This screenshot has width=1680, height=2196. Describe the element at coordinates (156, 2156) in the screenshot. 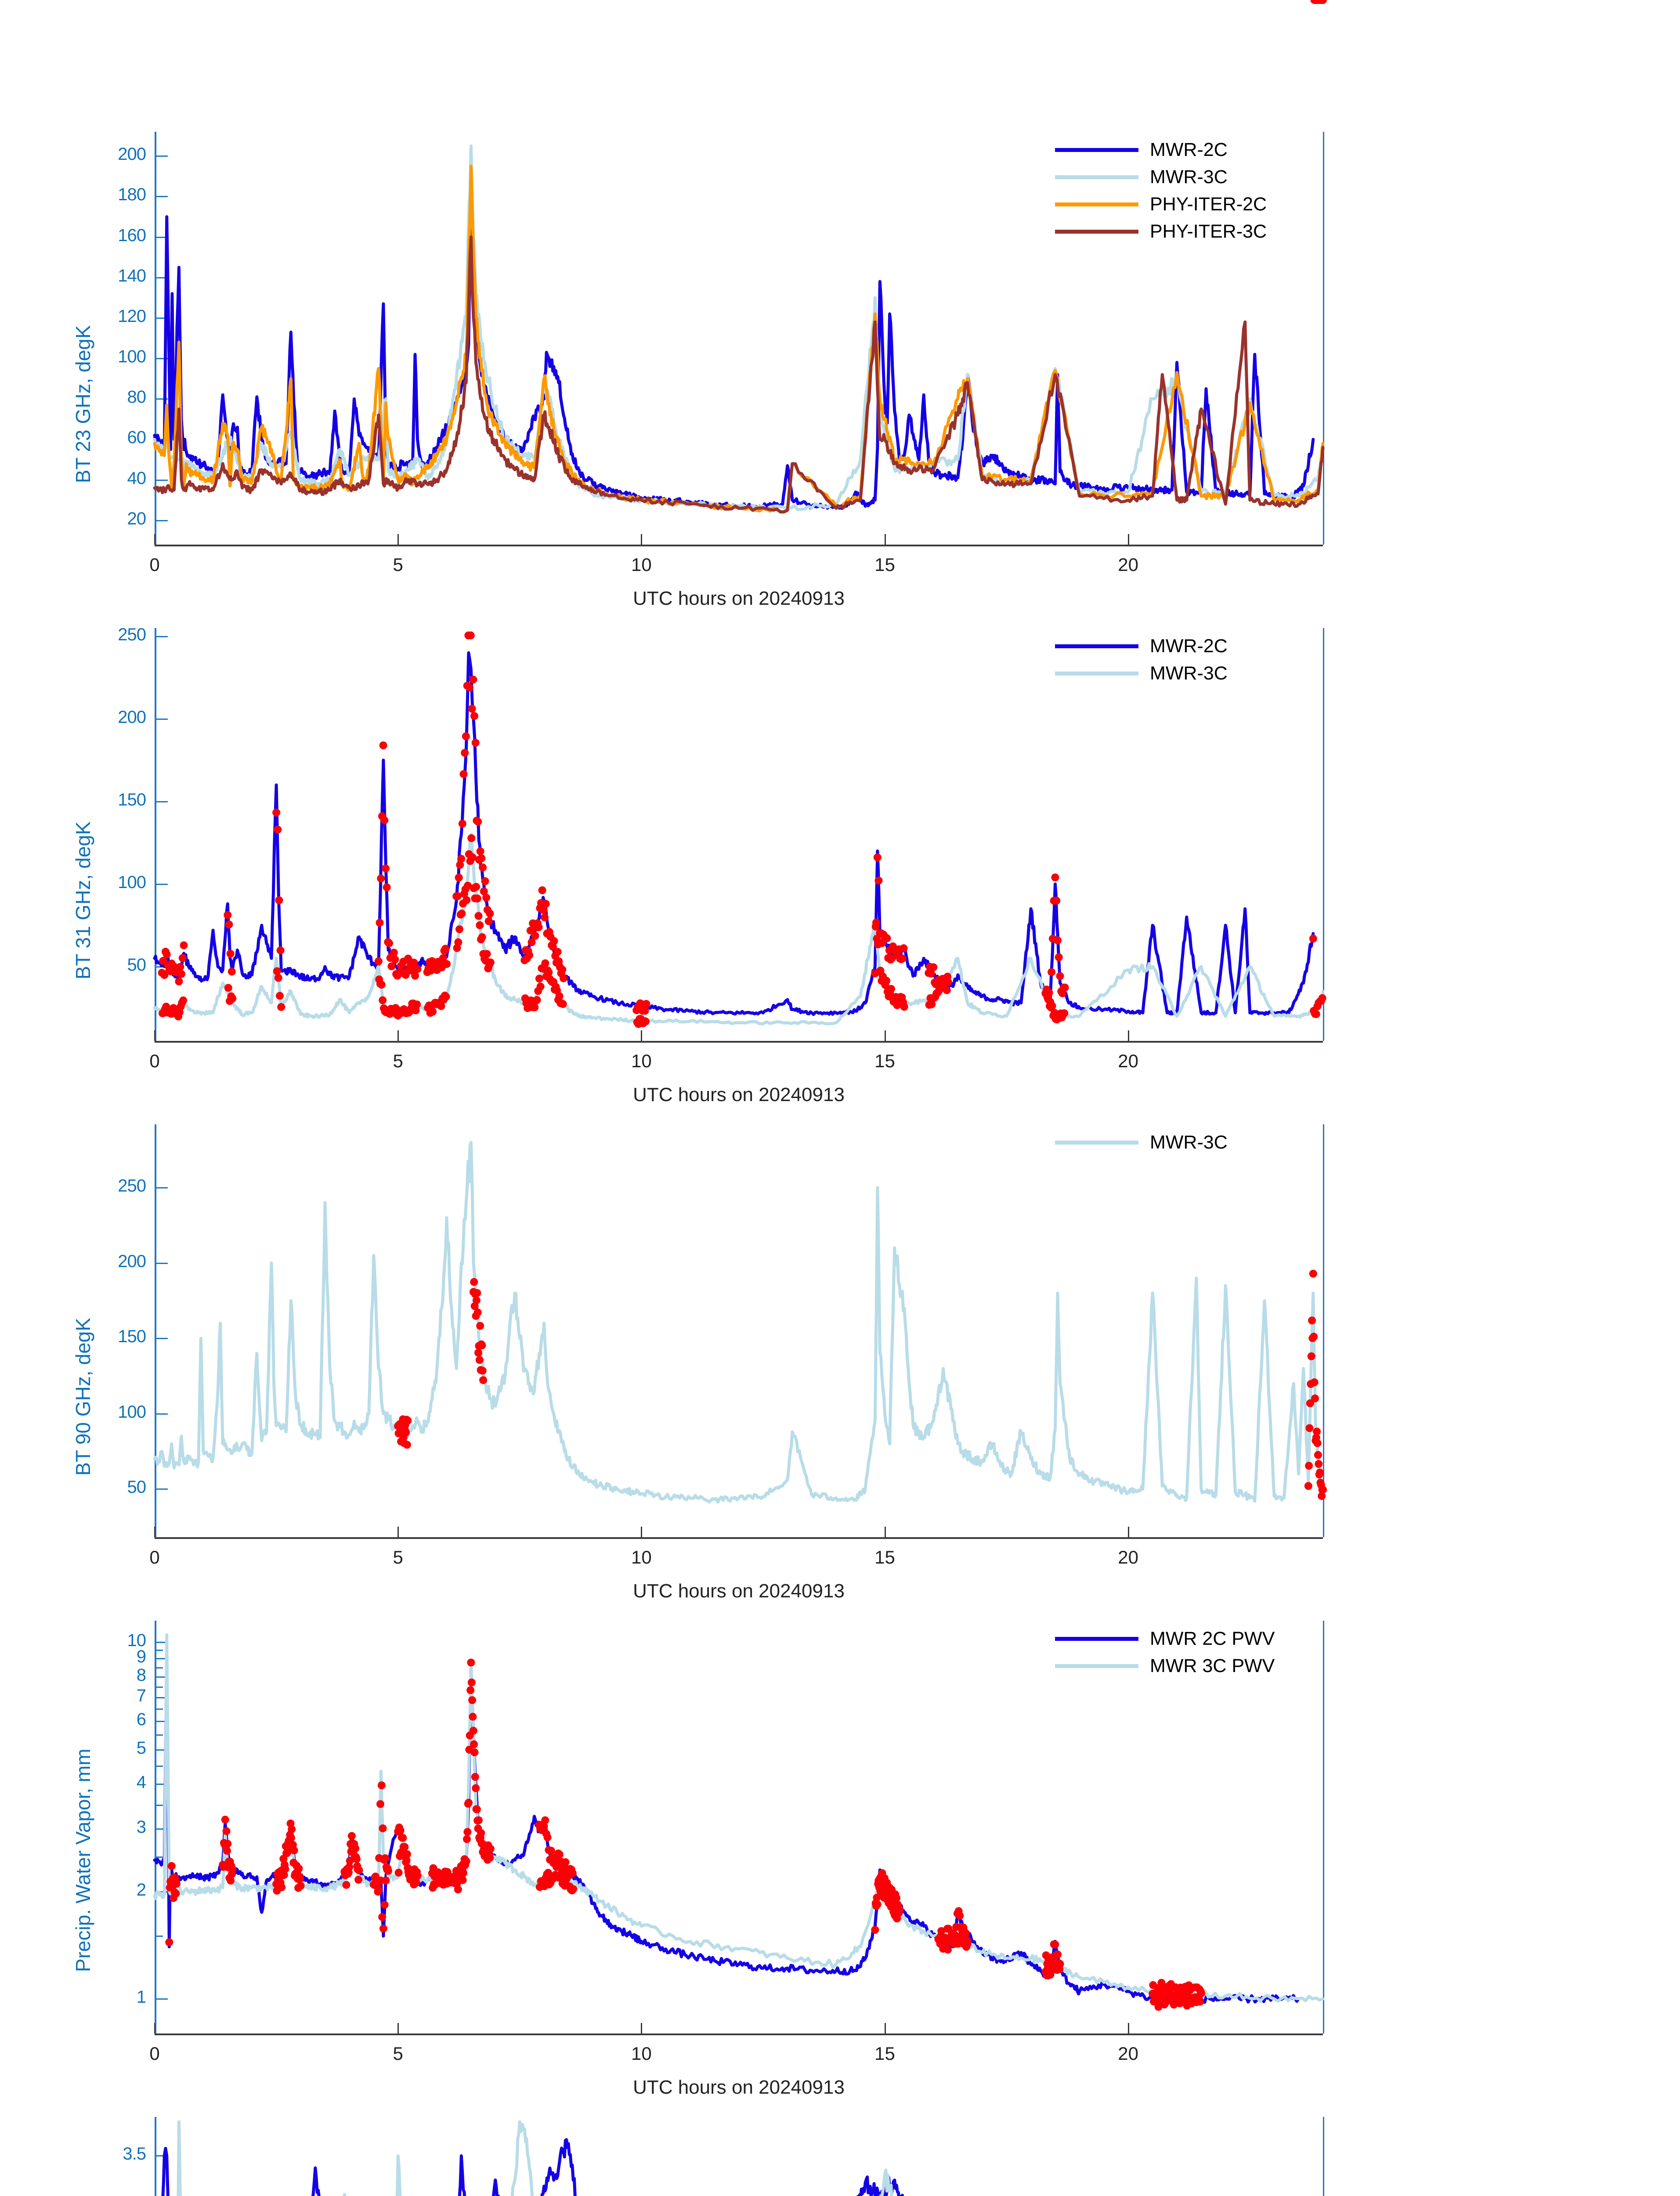

I see `y-axis-line-lwp` at that location.